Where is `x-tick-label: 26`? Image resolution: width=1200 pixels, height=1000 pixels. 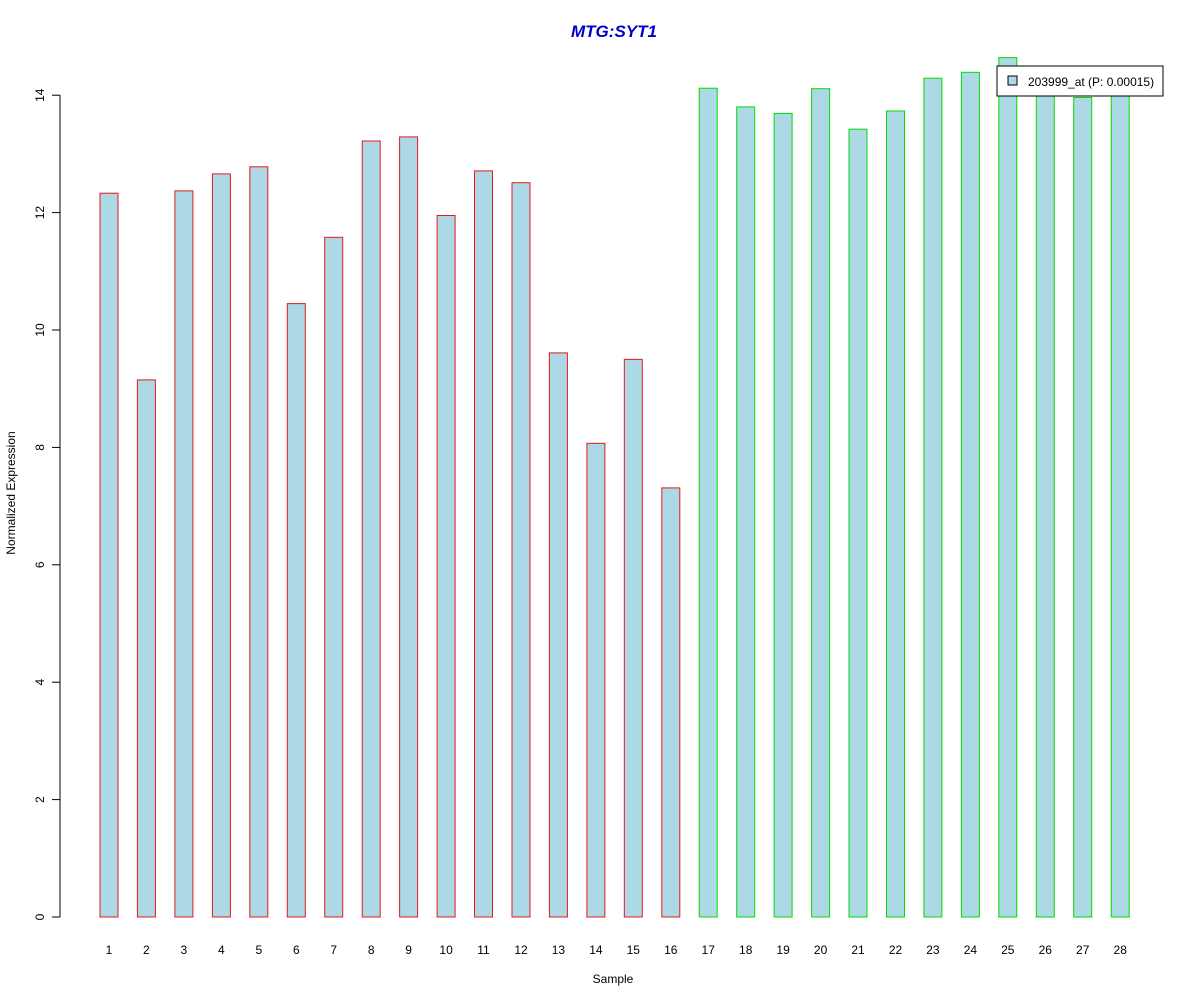
x-tick-label: 26 is located at coordinates (1046, 950).